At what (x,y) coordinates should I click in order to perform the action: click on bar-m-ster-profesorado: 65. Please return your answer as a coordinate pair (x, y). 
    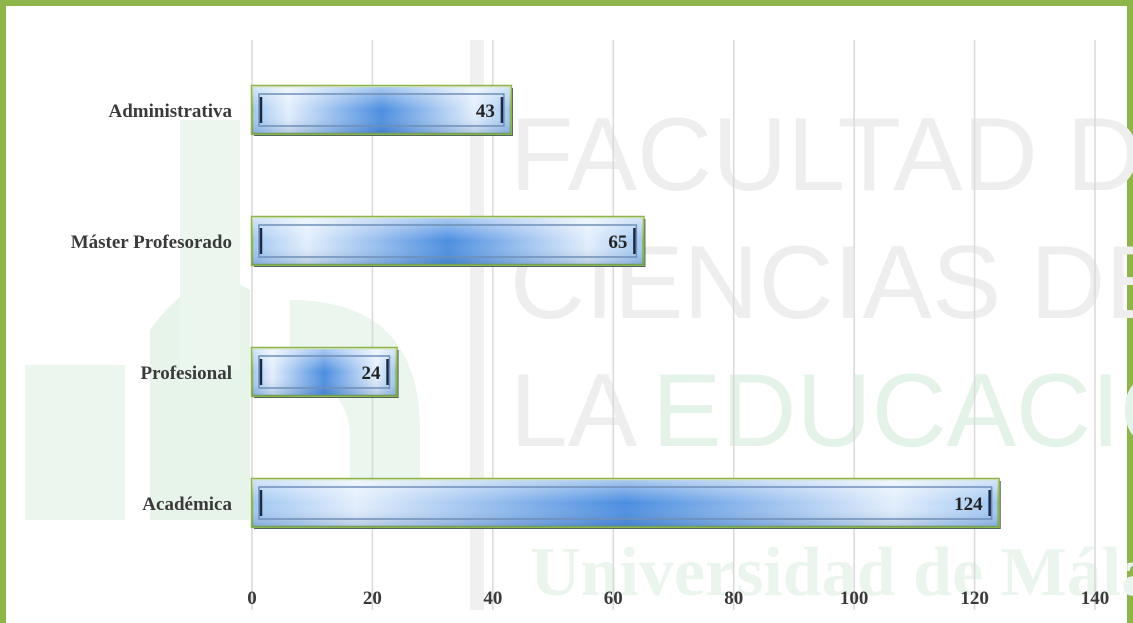
    Looking at the image, I should click on (448, 241).